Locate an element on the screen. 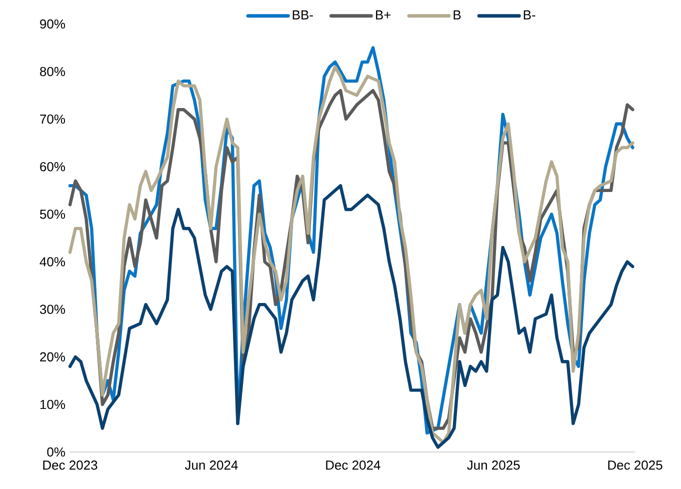  legend-label: B- is located at coordinates (530, 15).